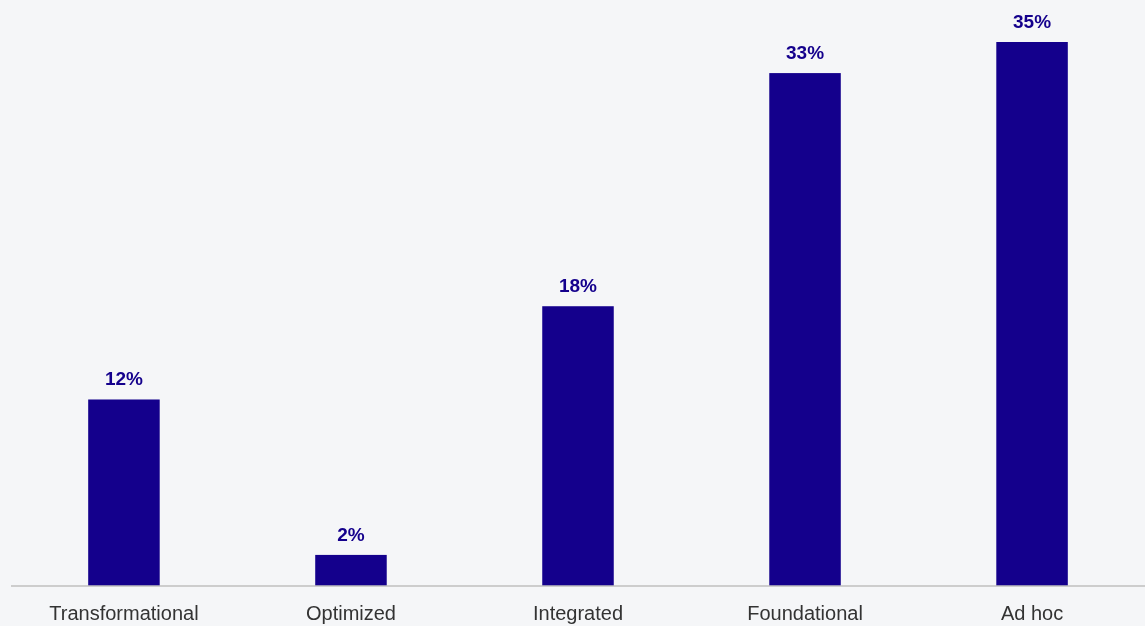 This screenshot has height=626, width=1145. What do you see at coordinates (578, 613) in the screenshot?
I see `x-tick-label: Integrated` at bounding box center [578, 613].